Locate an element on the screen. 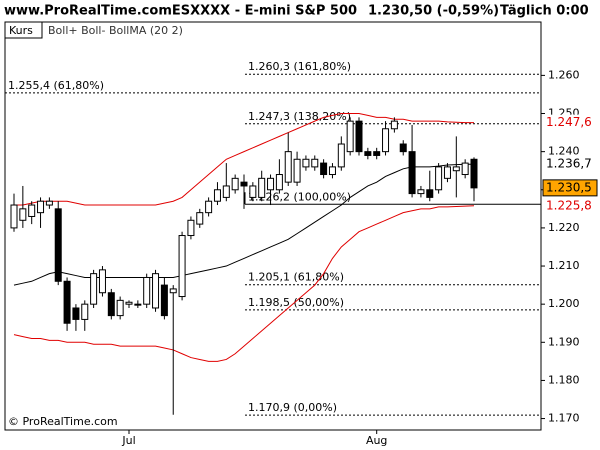 This screenshot has width=600, height=450. fib-label: 1.247,3 (138,20%) is located at coordinates (299, 116).